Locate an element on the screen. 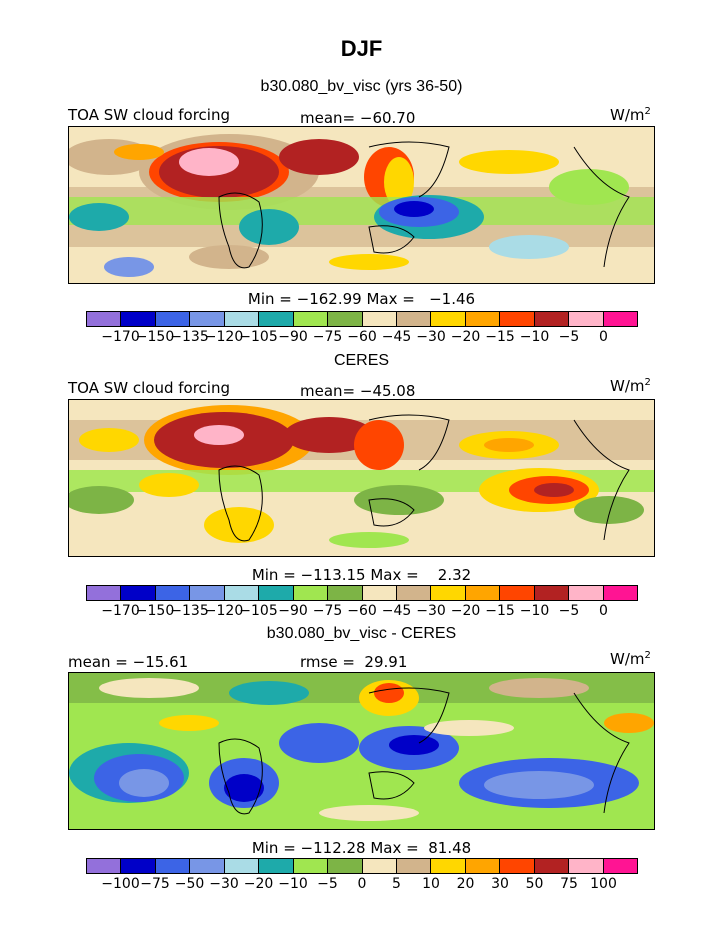  panel-1-colorbar is located at coordinates (362, 319).